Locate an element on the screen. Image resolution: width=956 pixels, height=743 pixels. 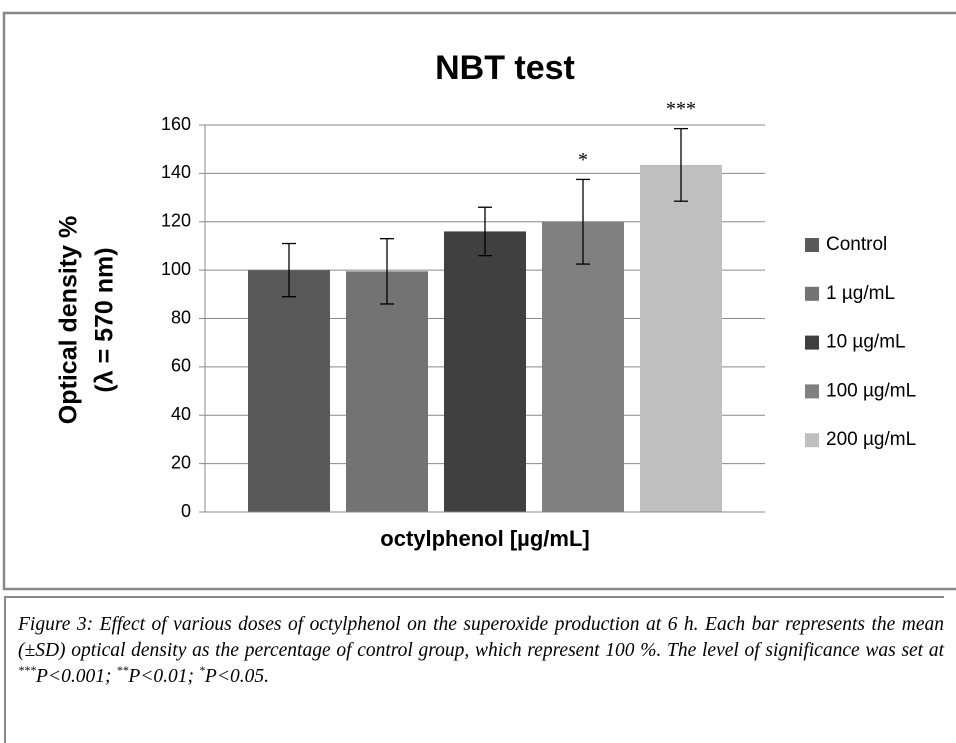
y-axis-label: (λ = 570 nm) is located at coordinates (105, 319).